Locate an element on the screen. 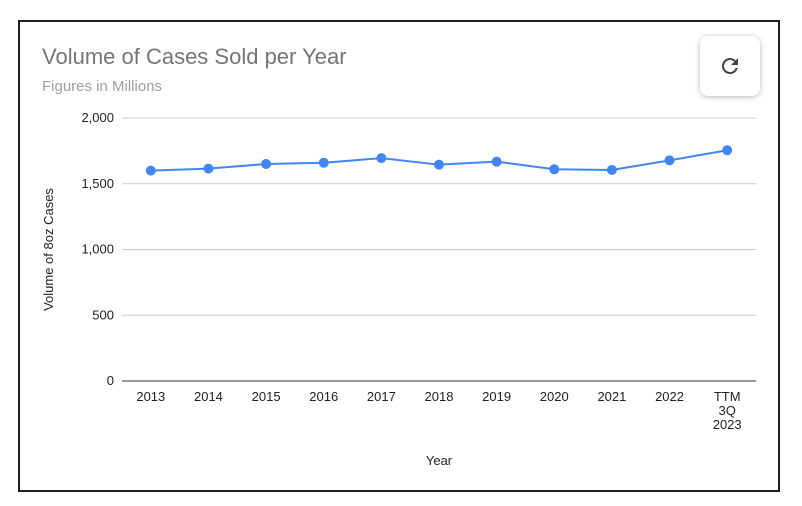 The width and height of the screenshot is (802, 506). series-layer is located at coordinates (439, 160).